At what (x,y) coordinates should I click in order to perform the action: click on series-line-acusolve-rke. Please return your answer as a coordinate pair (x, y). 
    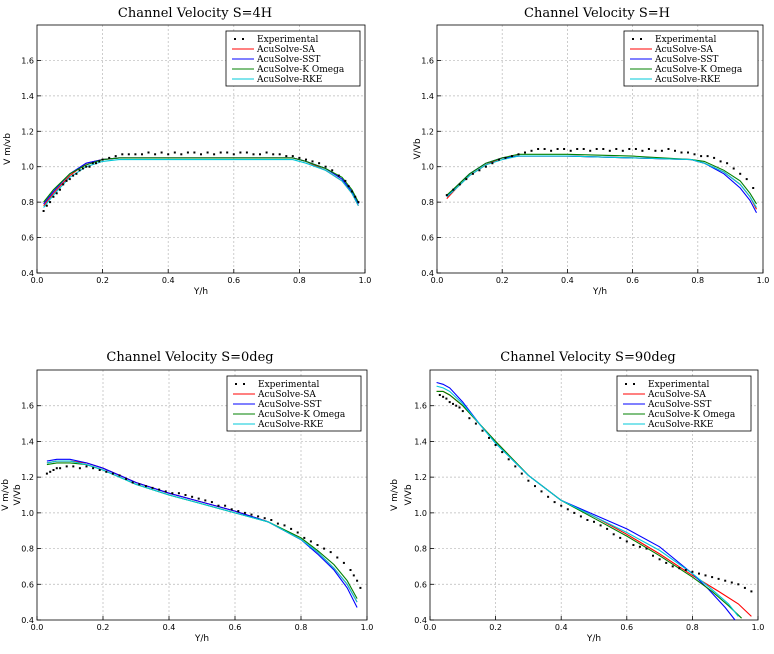
    Looking at the image, I should click on (202, 531).